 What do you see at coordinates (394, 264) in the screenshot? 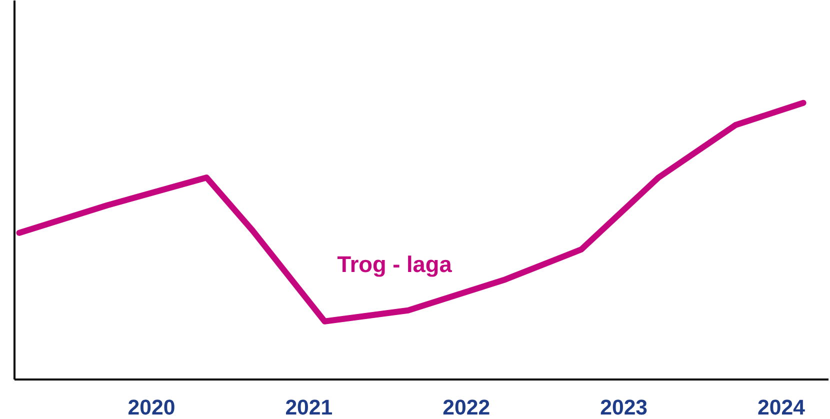
I see `series-label: Trog - laga` at bounding box center [394, 264].